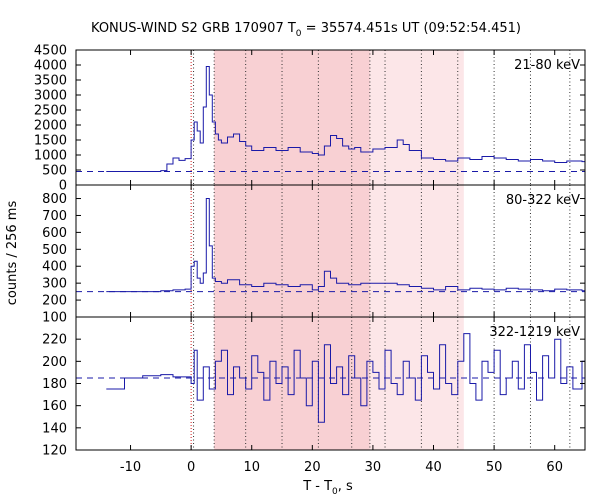 The width and height of the screenshot is (600, 500). Describe the element at coordinates (54, 384) in the screenshot. I see `y-tick-label: 180` at that location.